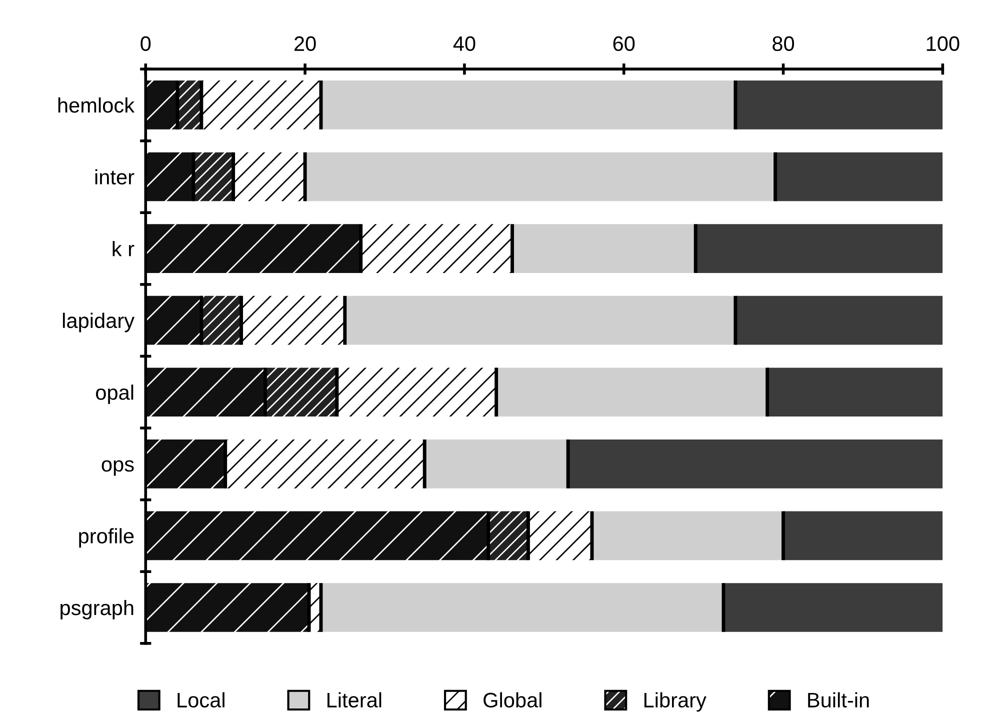  What do you see at coordinates (118, 468) in the screenshot?
I see `y-tick-label: ops` at bounding box center [118, 468].